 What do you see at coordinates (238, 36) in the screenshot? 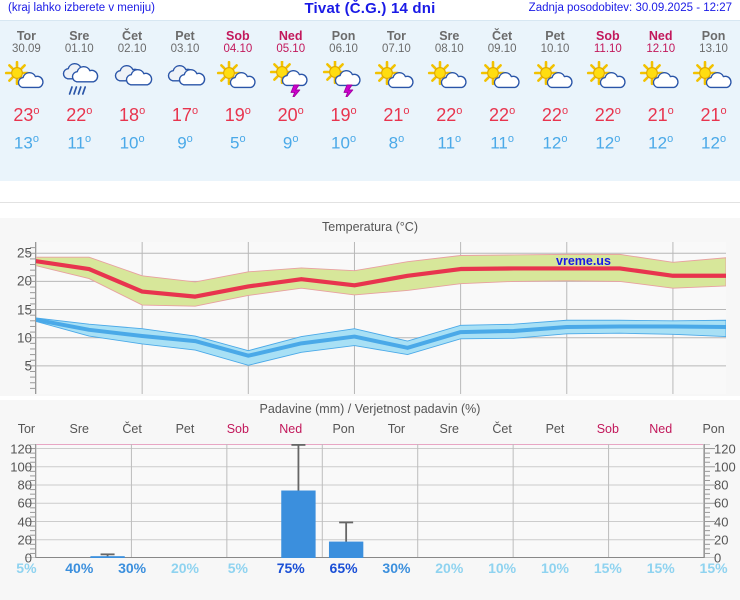
I see `day-name: Sob` at bounding box center [238, 36].